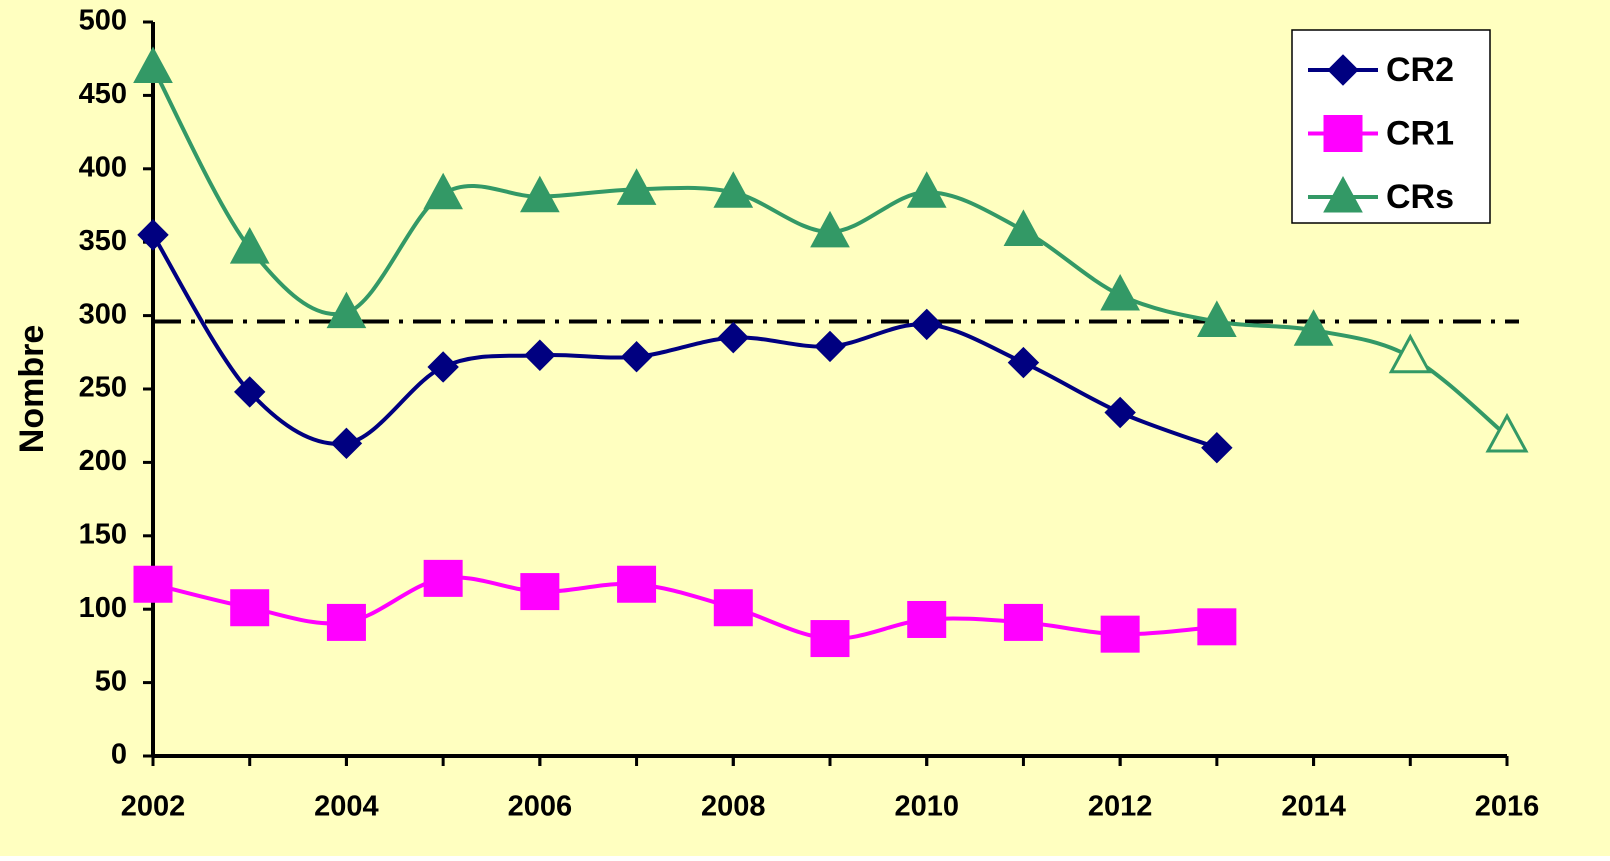  What do you see at coordinates (103, 314) in the screenshot?
I see `y-tick-label: 300` at bounding box center [103, 314].